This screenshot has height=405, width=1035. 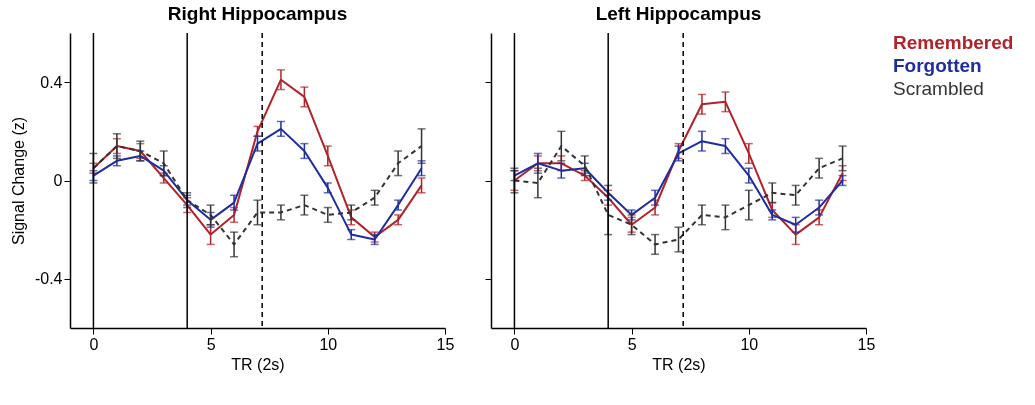 I want to click on y-tick-label: 0, so click(x=58, y=180).